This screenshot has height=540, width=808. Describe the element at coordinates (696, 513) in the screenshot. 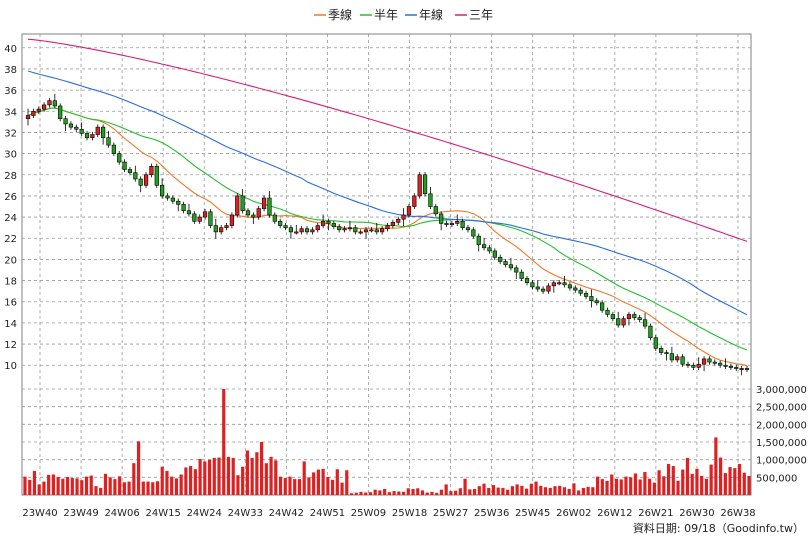

I see `x-tick-label: 26W30` at that location.